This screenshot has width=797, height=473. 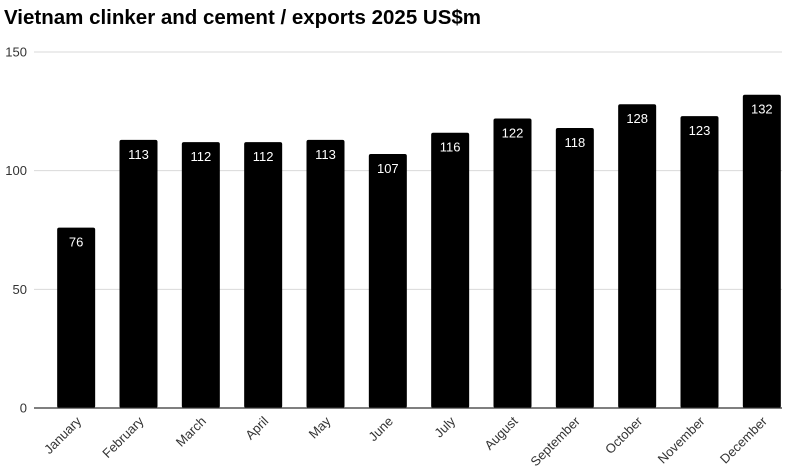 What do you see at coordinates (743, 439) in the screenshot?
I see `x-tick-label: December` at bounding box center [743, 439].